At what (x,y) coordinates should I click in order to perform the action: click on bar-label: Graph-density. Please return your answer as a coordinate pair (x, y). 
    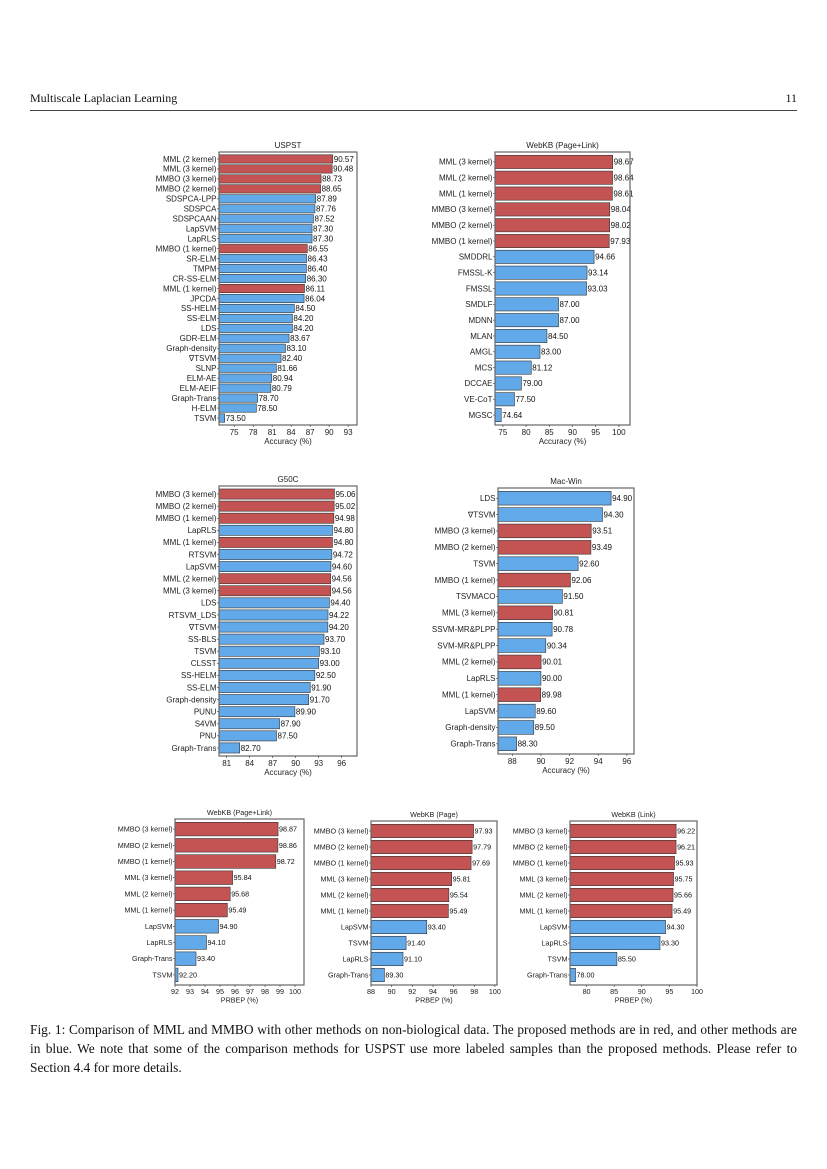
    Looking at the image, I should click on (191, 348).